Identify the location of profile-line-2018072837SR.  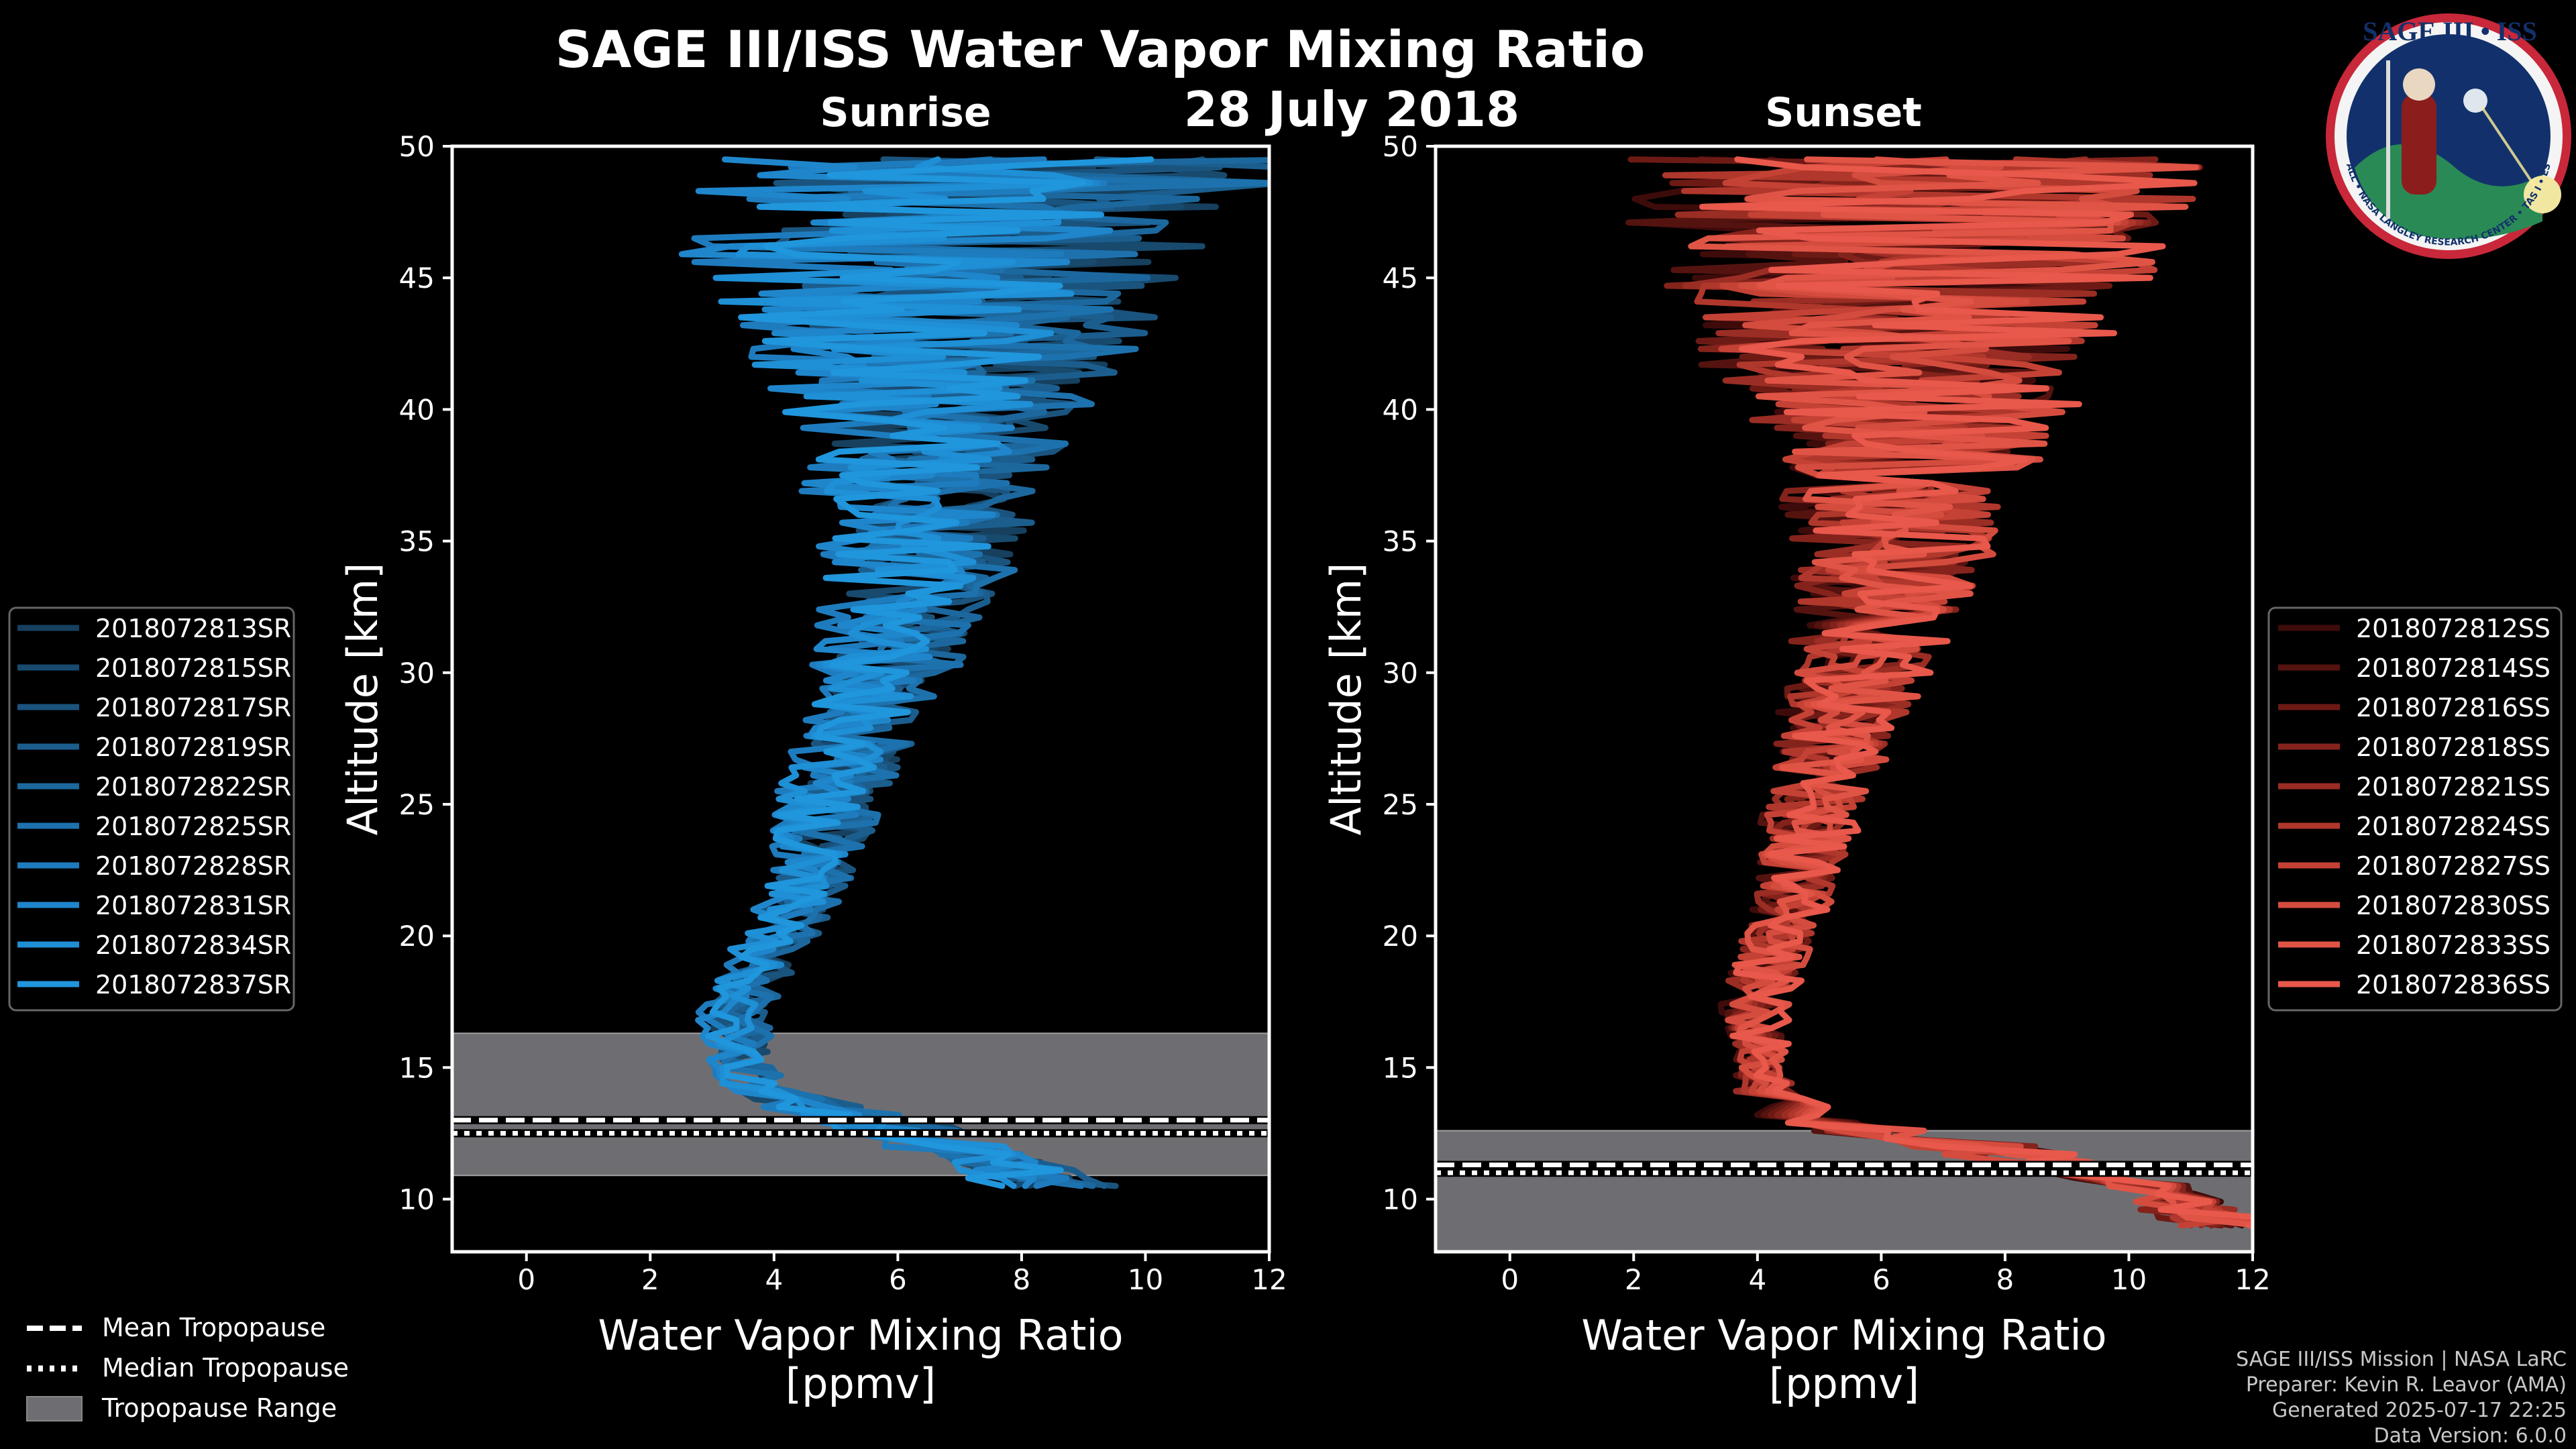
(930, 672).